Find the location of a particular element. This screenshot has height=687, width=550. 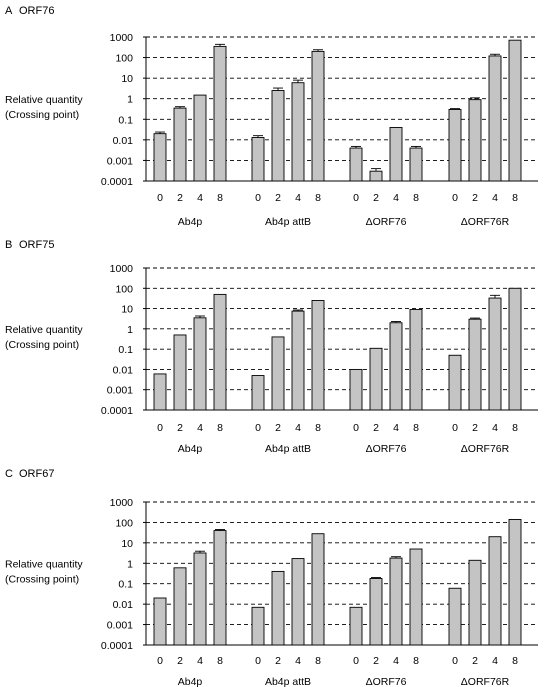

y-tick-label: 0.1 is located at coordinates (125, 120).